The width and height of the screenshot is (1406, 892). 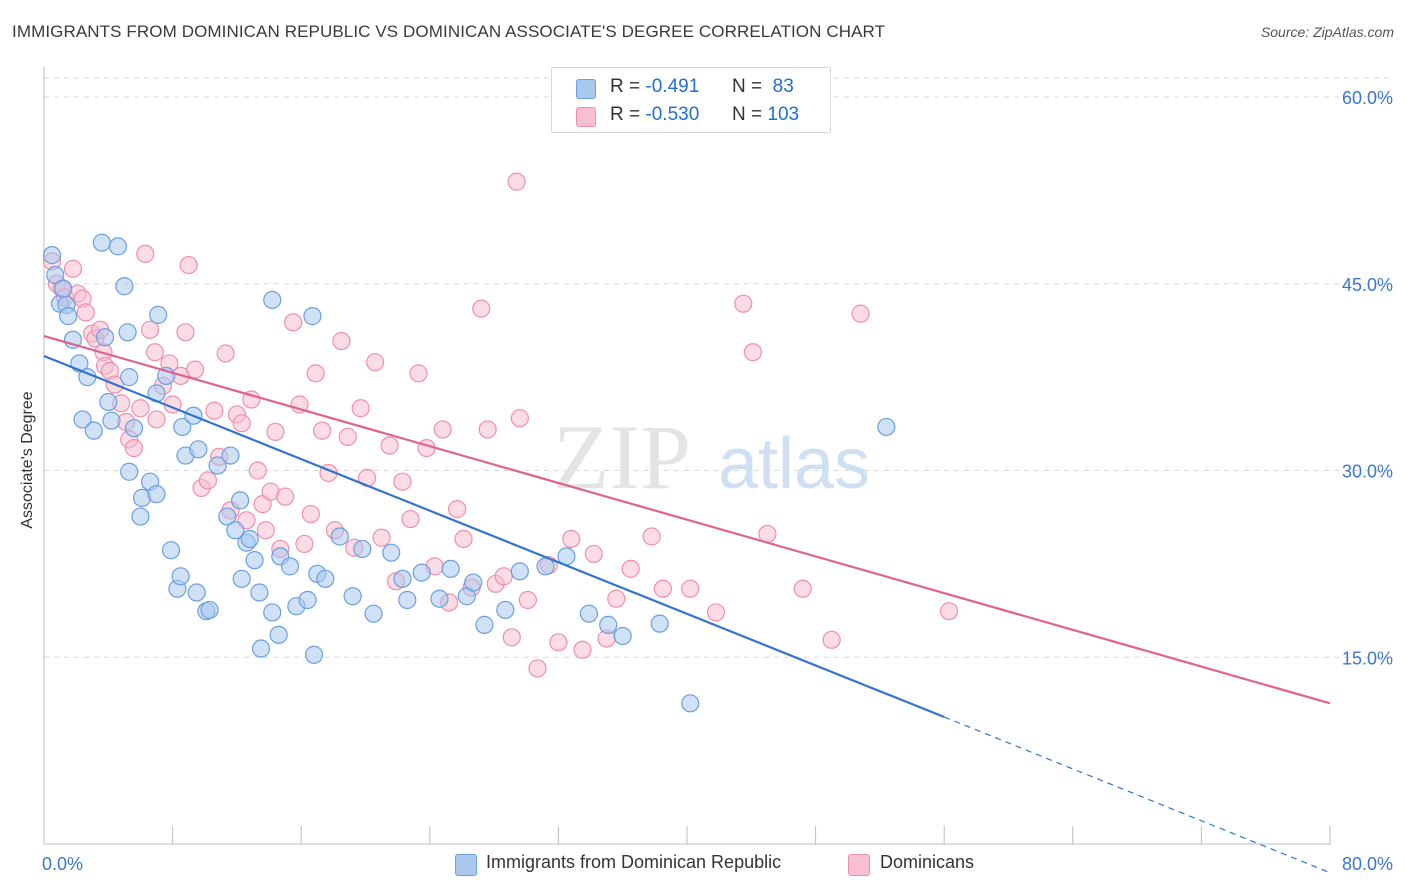 I want to click on legend-swatch-immigrants, so click(x=466, y=865).